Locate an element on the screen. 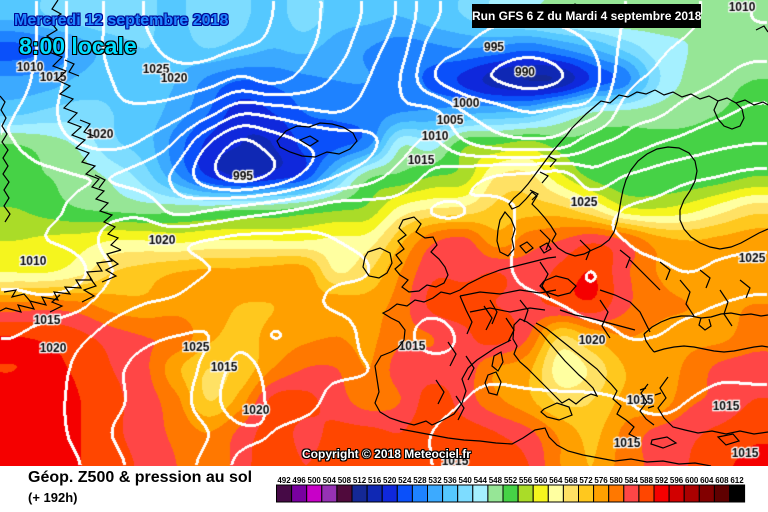  svg-text: 520 is located at coordinates (390, 480).